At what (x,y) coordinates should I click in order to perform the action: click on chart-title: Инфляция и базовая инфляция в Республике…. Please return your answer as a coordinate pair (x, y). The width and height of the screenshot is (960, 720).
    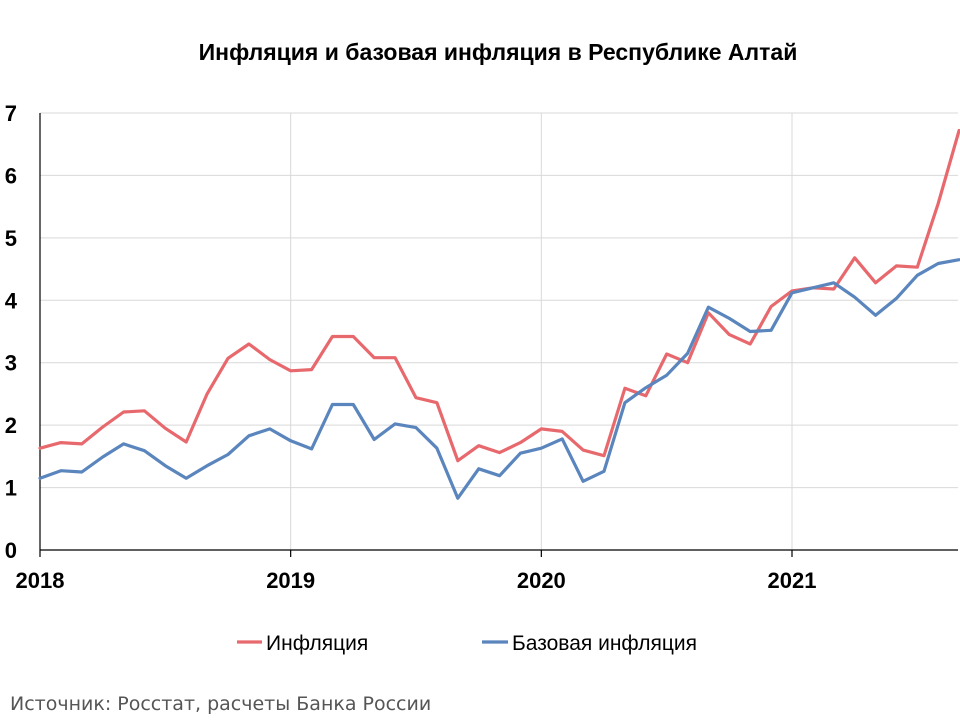
    Looking at the image, I should click on (498, 52).